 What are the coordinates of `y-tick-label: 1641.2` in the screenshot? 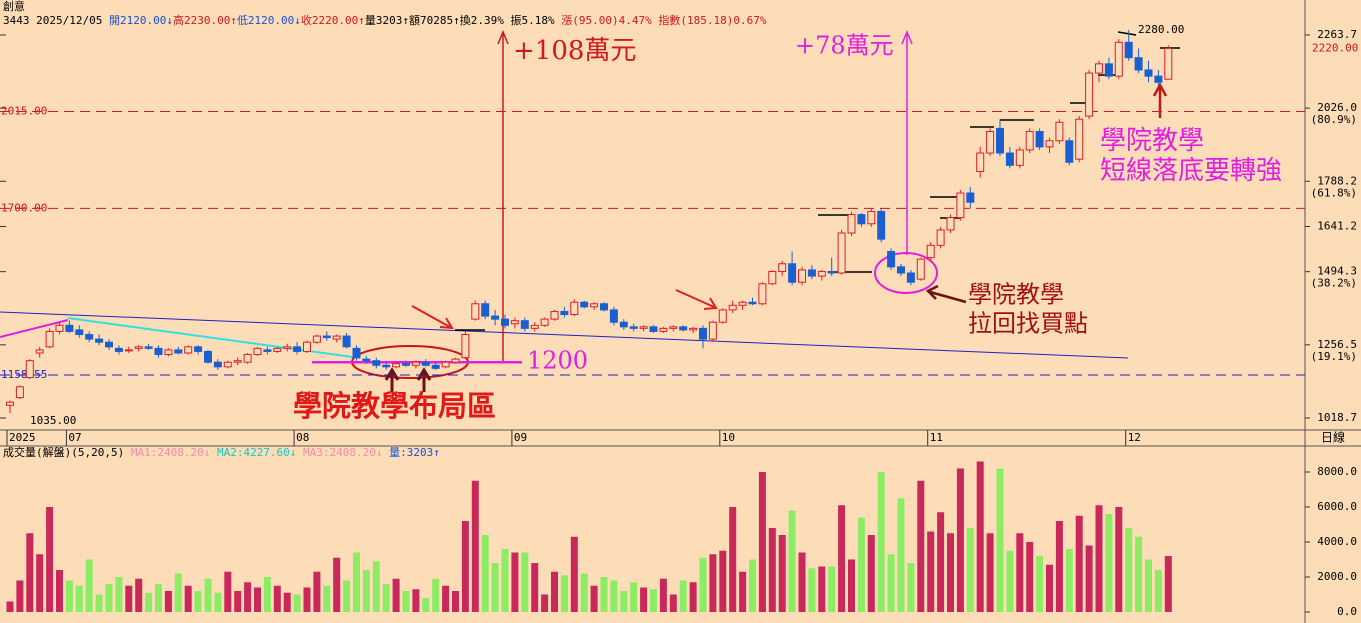 It's located at (1337, 225).